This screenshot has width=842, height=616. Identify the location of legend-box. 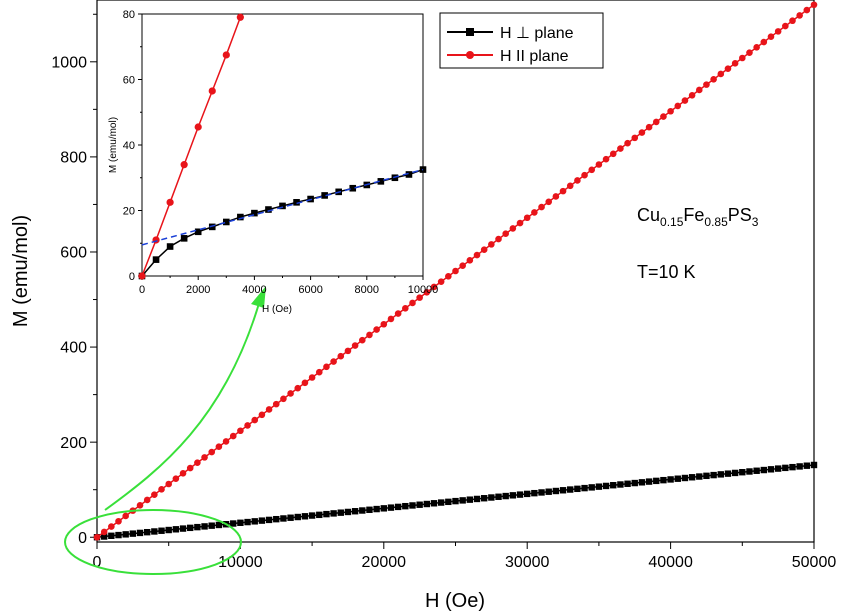
(521, 40).